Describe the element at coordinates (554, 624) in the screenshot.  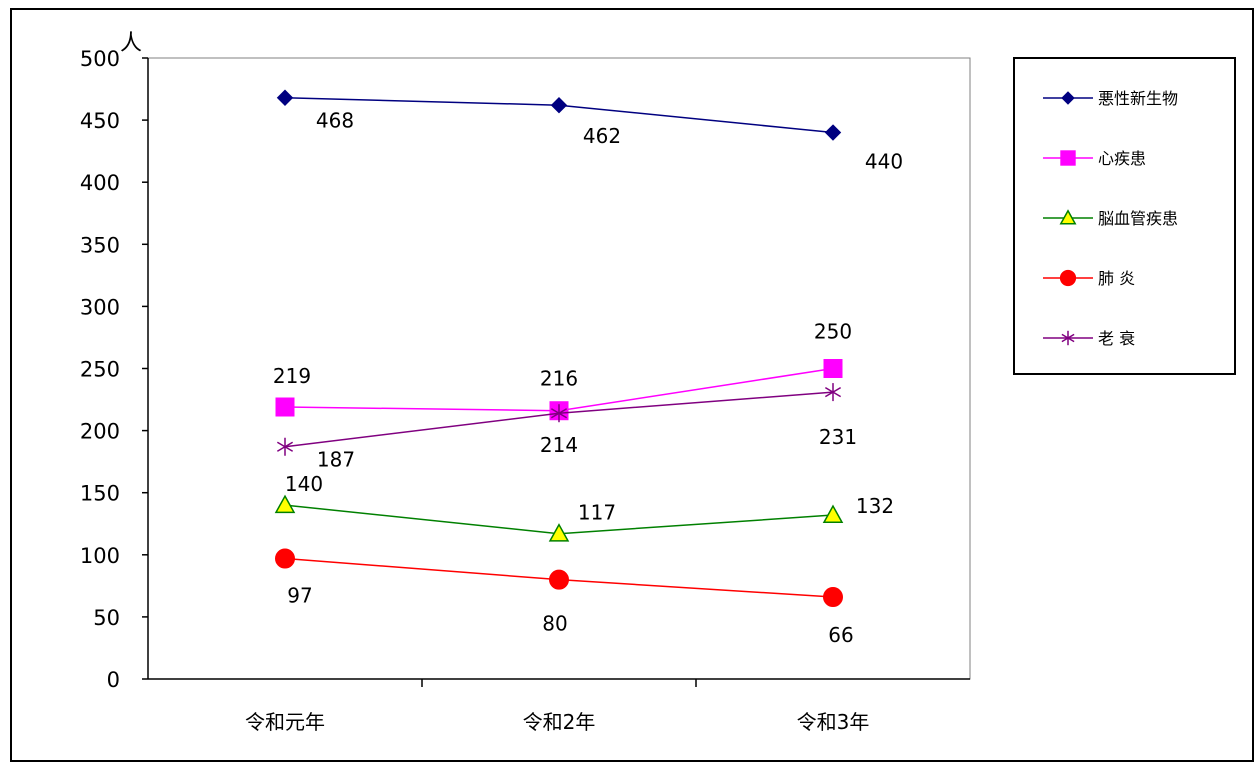
I see `data-label: 80` at that location.